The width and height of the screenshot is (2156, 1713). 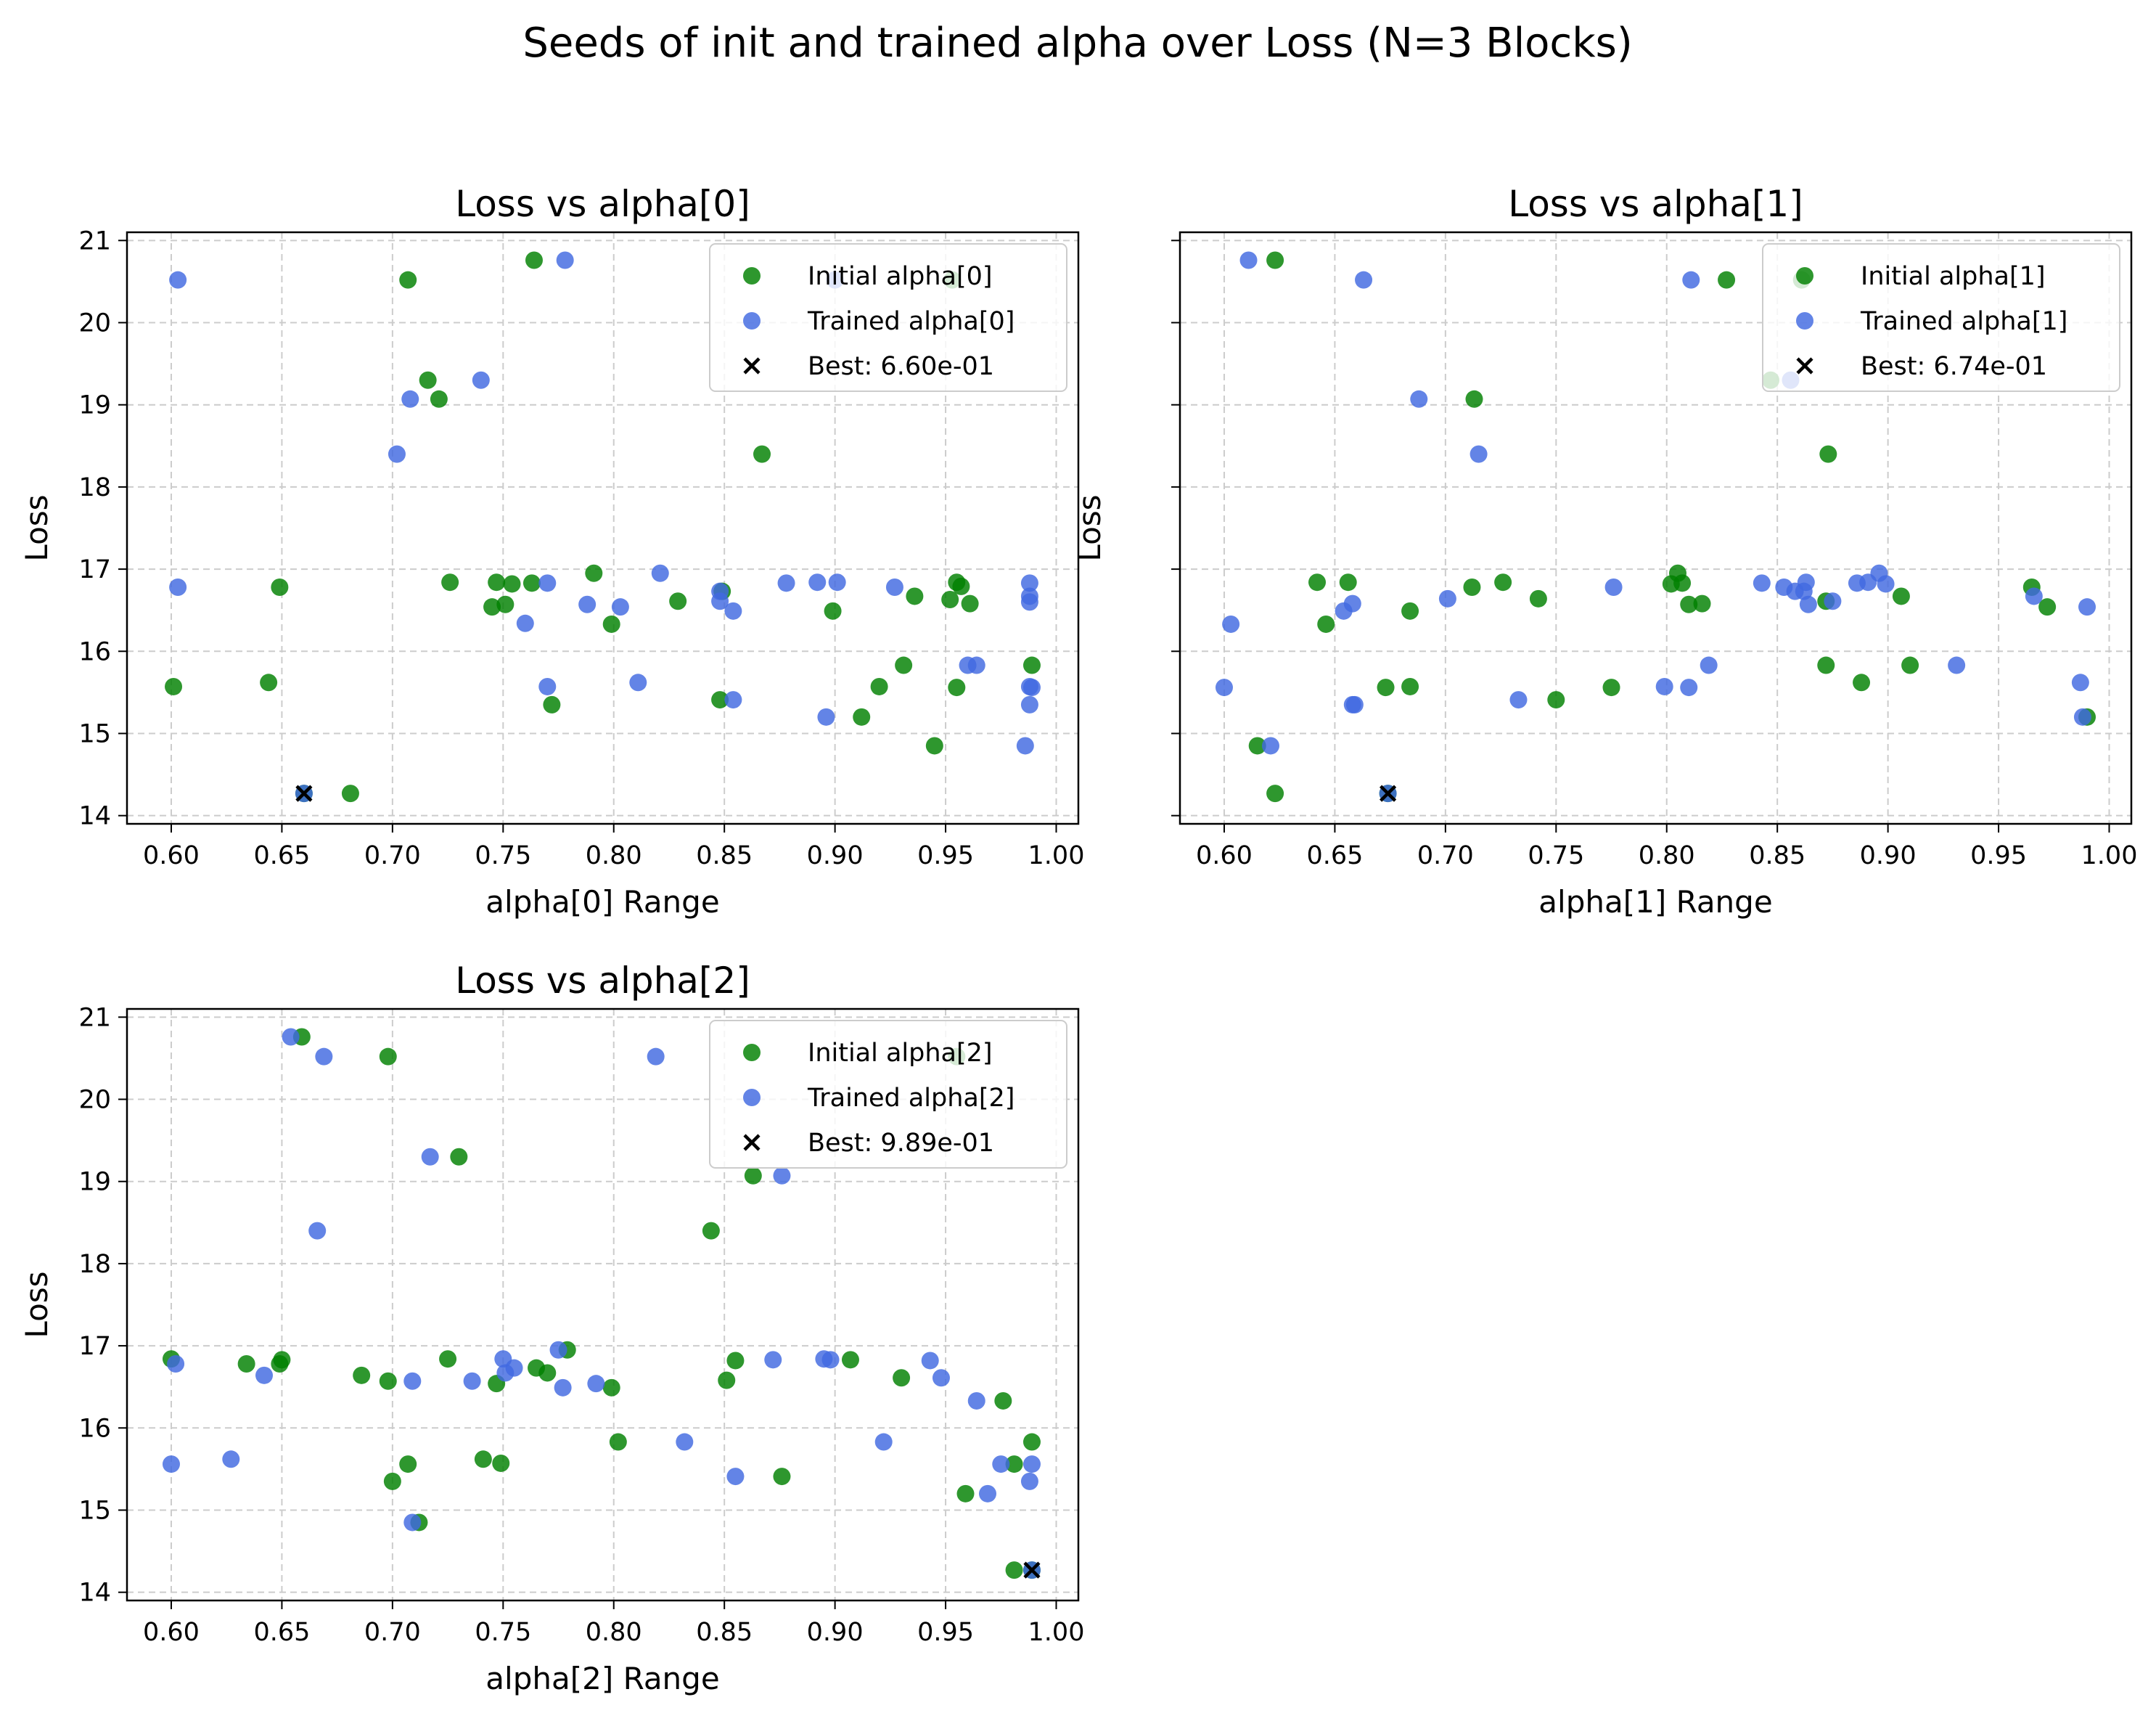 What do you see at coordinates (94, 1017) in the screenshot?
I see `y-tick-label: 21` at bounding box center [94, 1017].